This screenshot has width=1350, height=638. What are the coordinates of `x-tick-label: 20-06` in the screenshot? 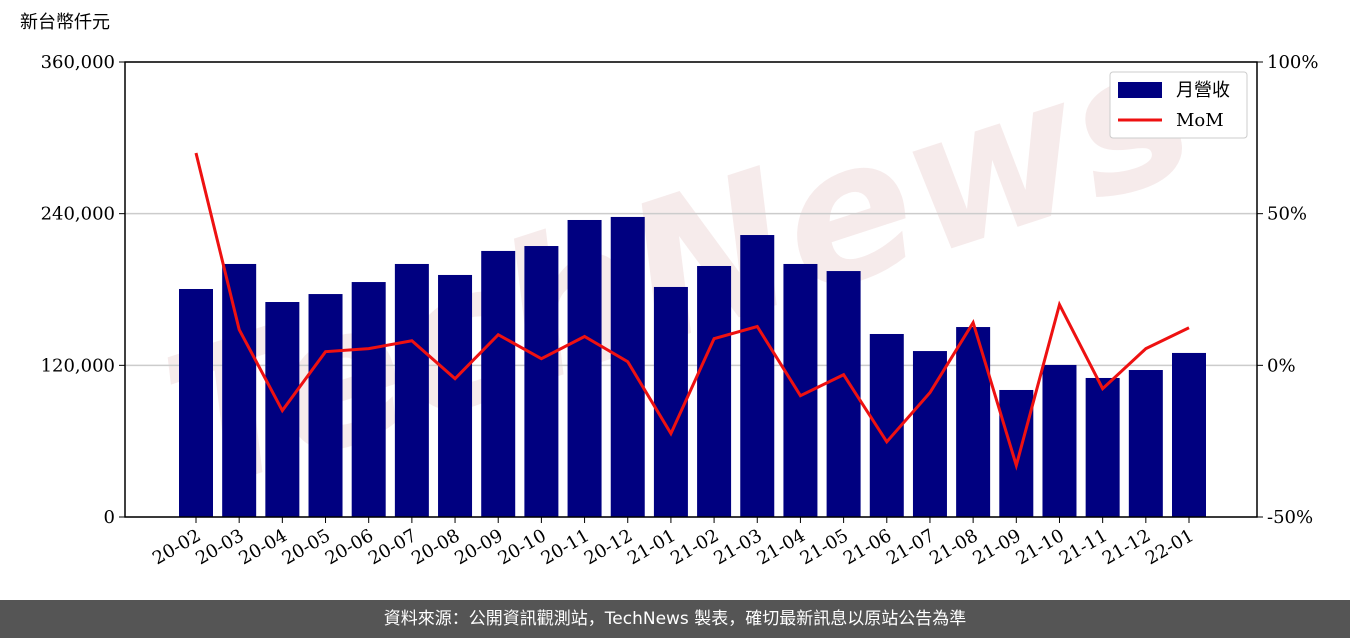 It's located at (349, 547).